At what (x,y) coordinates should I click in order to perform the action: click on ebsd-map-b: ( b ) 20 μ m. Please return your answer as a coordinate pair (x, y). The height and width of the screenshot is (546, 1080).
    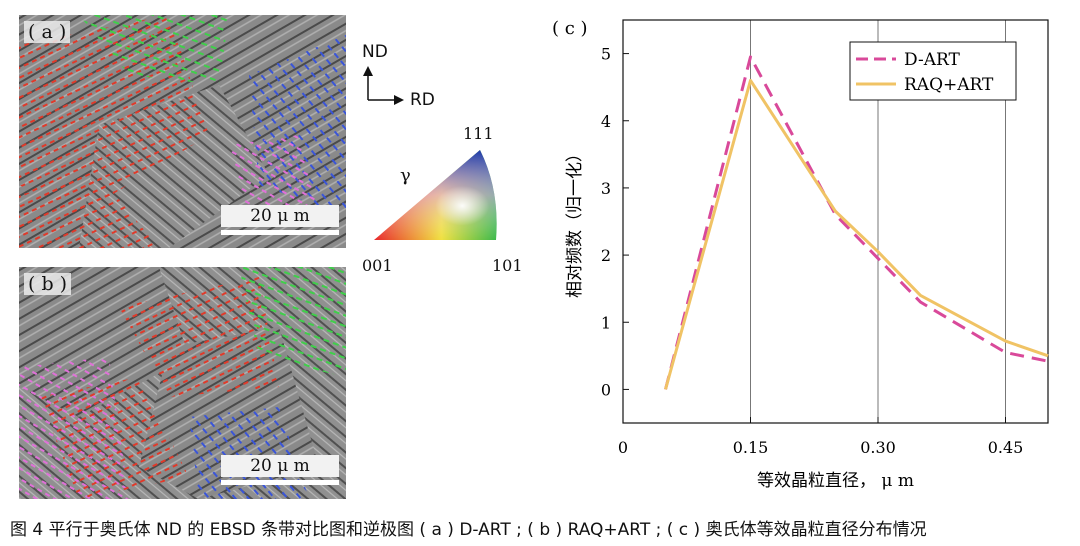
    Looking at the image, I should click on (182, 383).